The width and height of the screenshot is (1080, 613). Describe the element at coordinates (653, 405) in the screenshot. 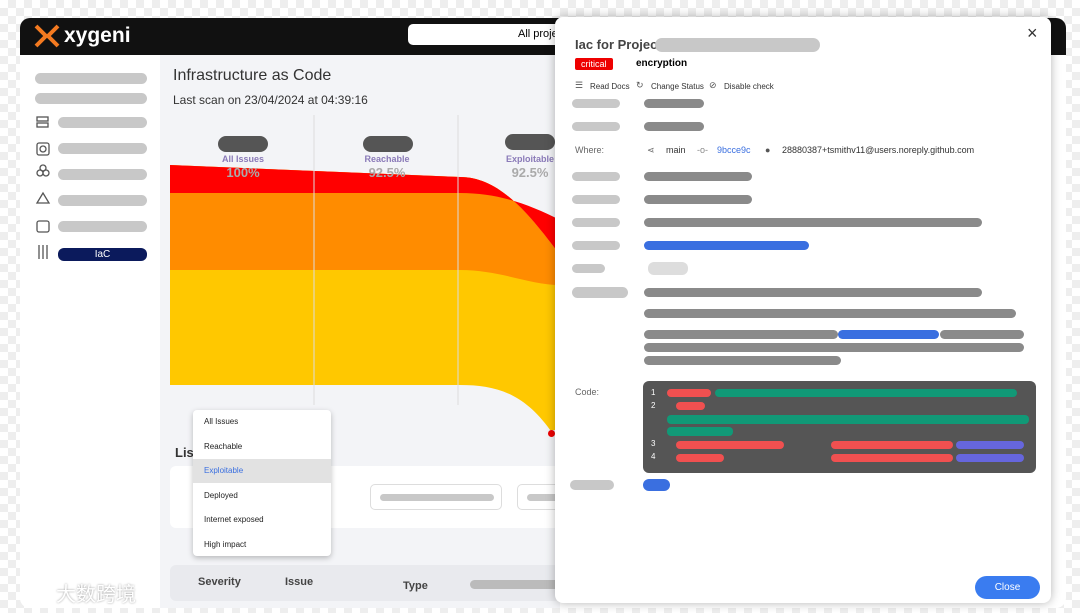

I see `line-number: 2` at that location.